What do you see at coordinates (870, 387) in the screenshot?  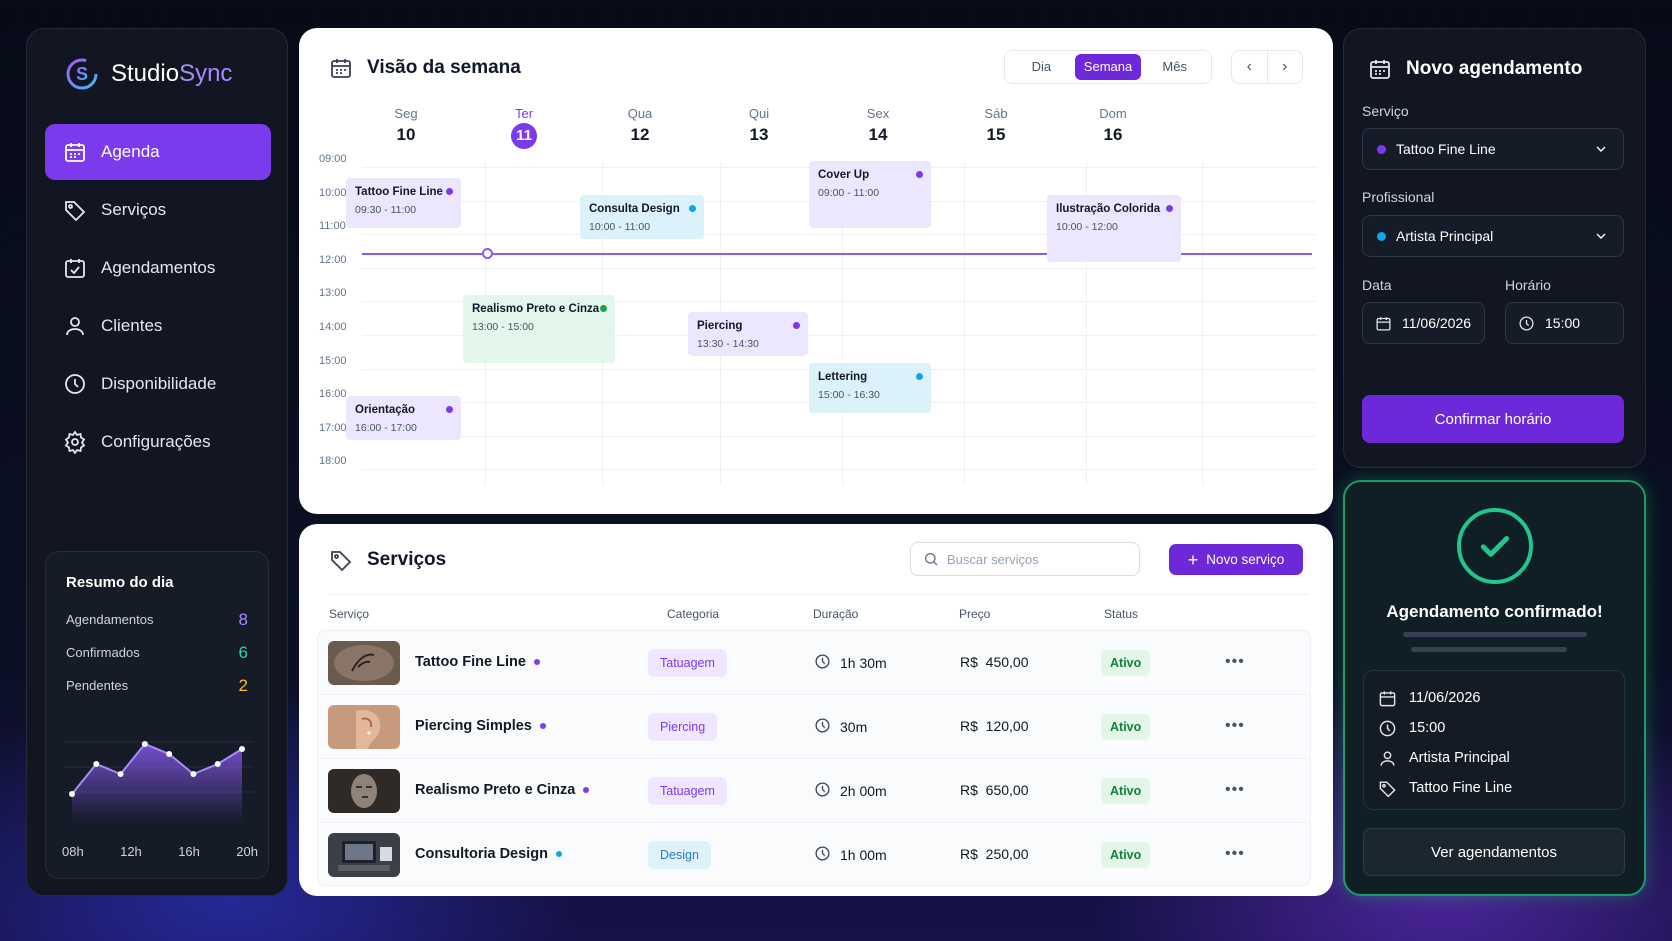 I see `calendar-event: Lettering 15:00 - 16:30` at bounding box center [870, 387].